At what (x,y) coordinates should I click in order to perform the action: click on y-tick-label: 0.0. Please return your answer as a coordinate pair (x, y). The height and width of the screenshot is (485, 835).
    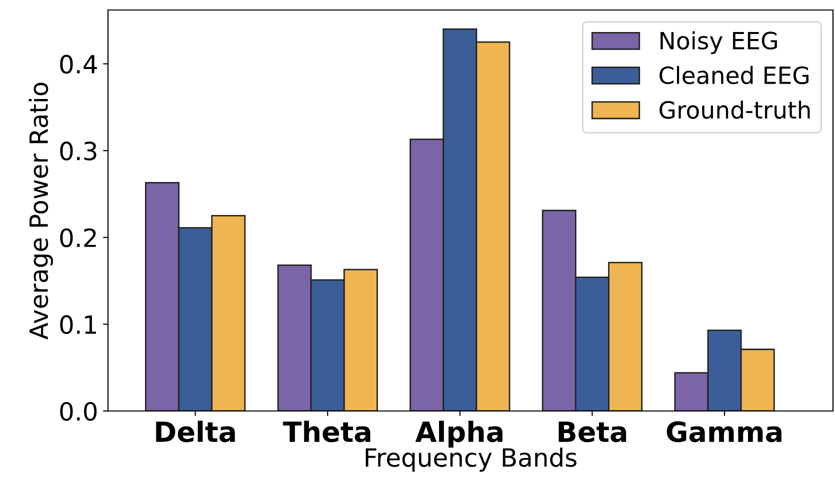
    Looking at the image, I should click on (78, 411).